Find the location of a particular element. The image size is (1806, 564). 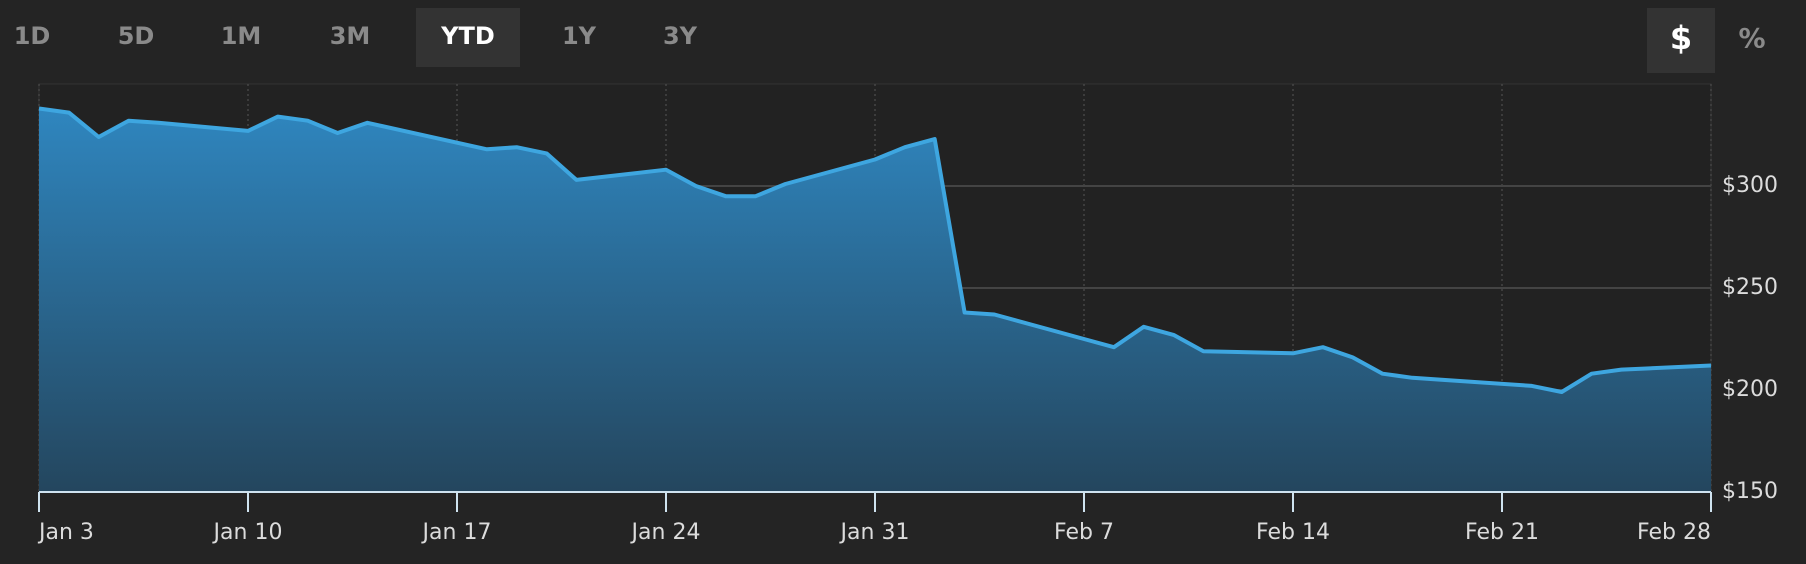

range-button: 1D is located at coordinates (32, 36).